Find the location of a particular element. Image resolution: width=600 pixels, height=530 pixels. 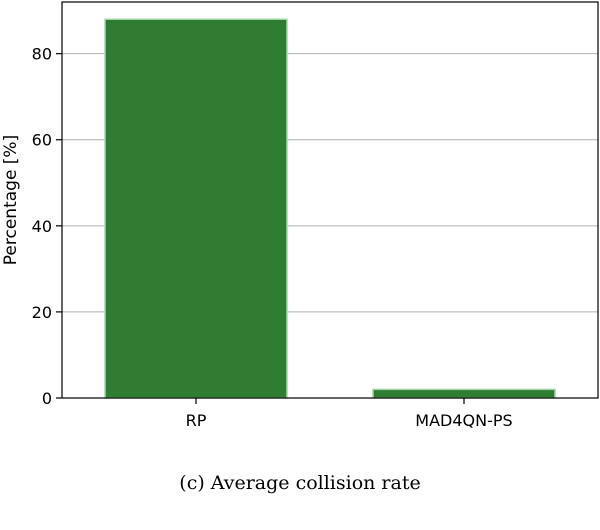

y-tick-label: 80 is located at coordinates (42, 54).